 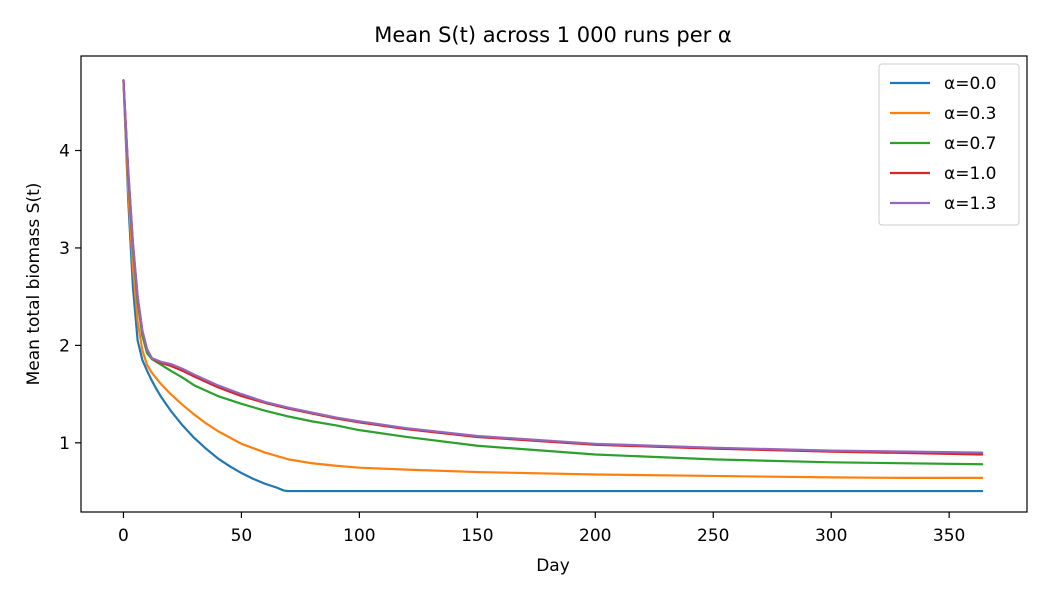 I want to click on y-tick-label: 3, so click(x=64, y=249).